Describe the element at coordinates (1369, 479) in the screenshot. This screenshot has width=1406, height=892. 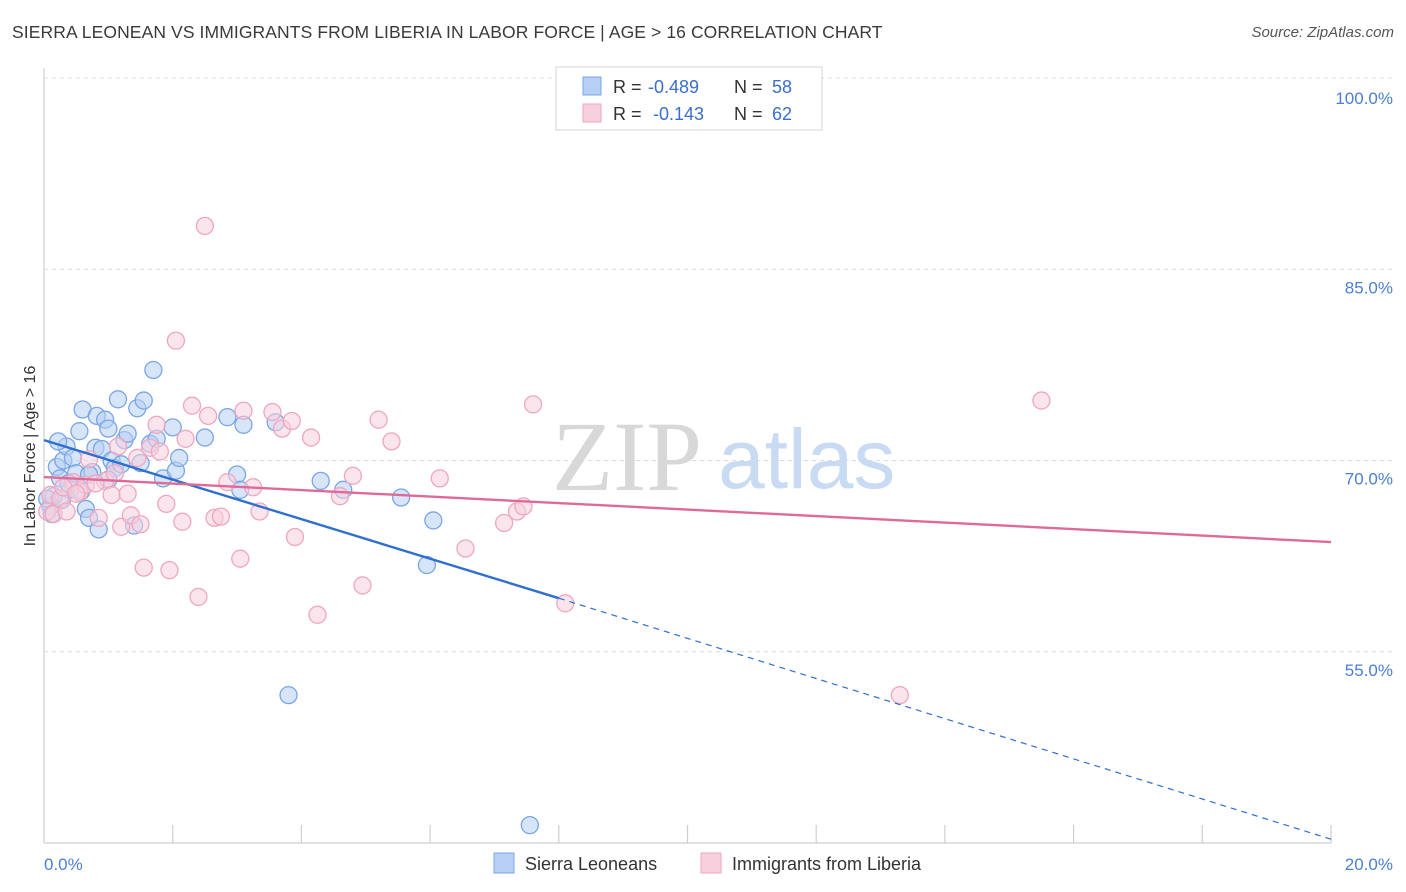
I see `y-tick-label-2: 70.0%` at that location.